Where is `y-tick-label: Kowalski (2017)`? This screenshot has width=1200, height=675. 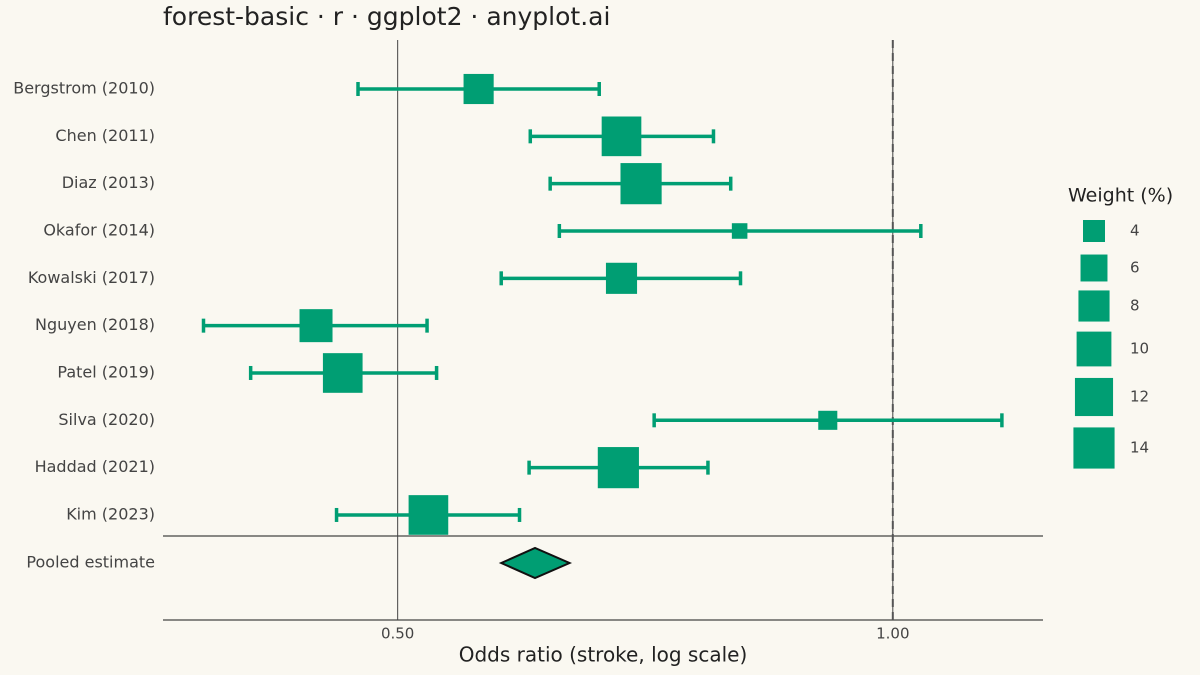
y-tick-label: Kowalski (2017) is located at coordinates (91, 277).